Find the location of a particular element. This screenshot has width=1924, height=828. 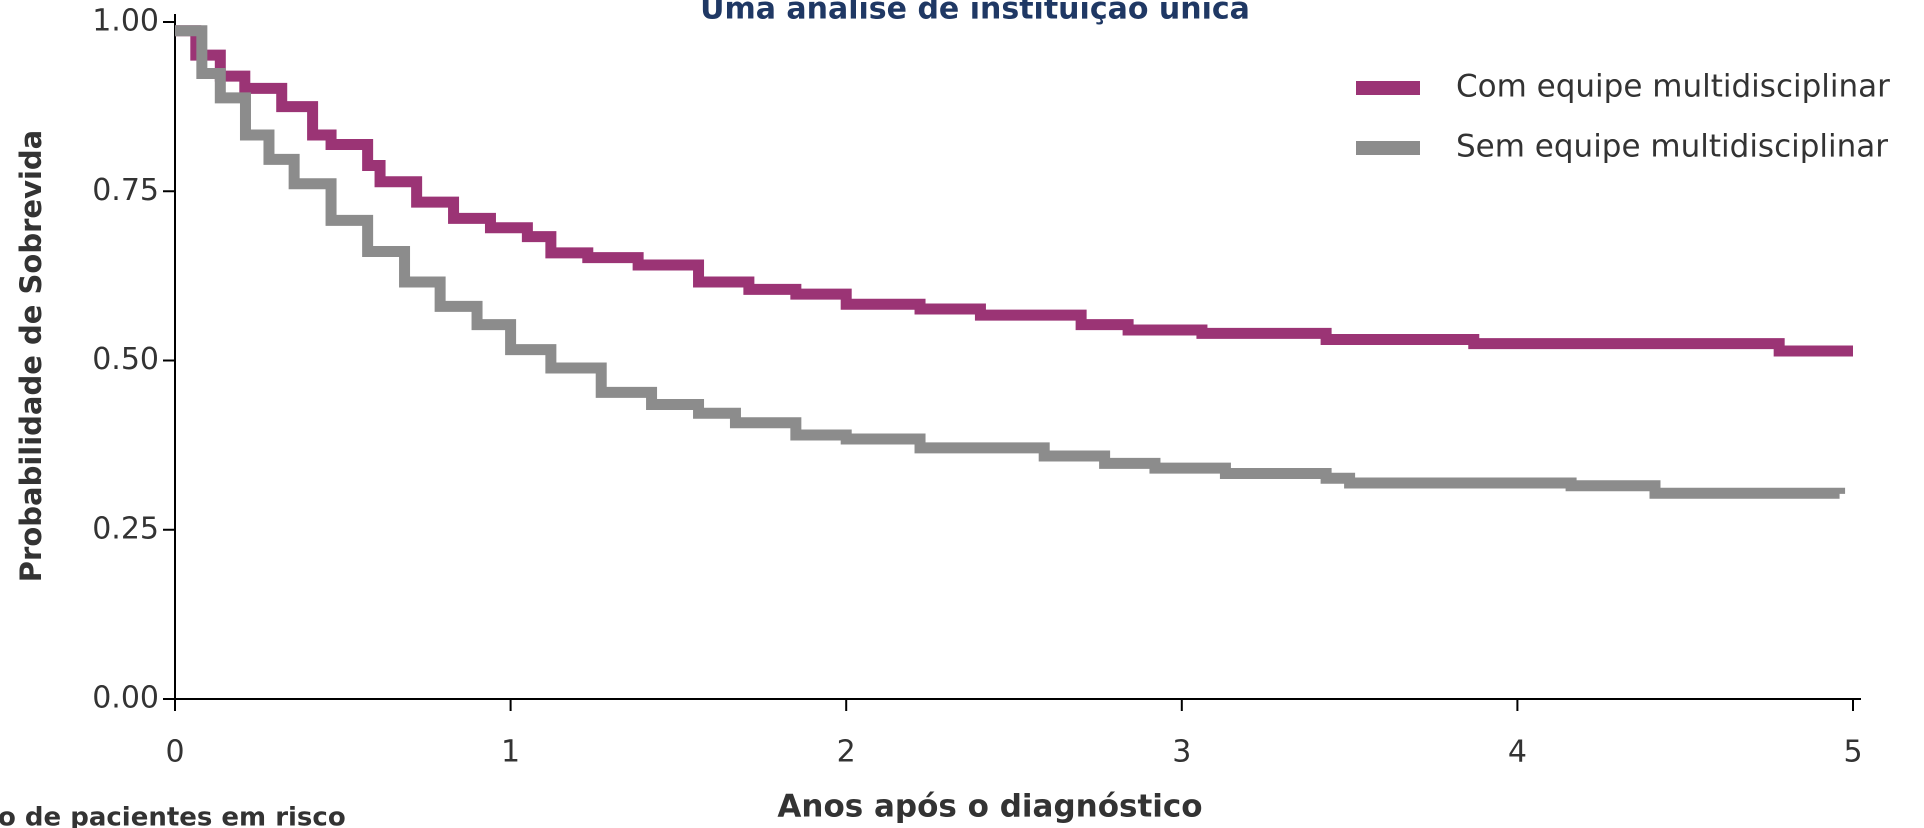

y-axis-label: Probabilidade de Sobrevida is located at coordinates (31, 356).